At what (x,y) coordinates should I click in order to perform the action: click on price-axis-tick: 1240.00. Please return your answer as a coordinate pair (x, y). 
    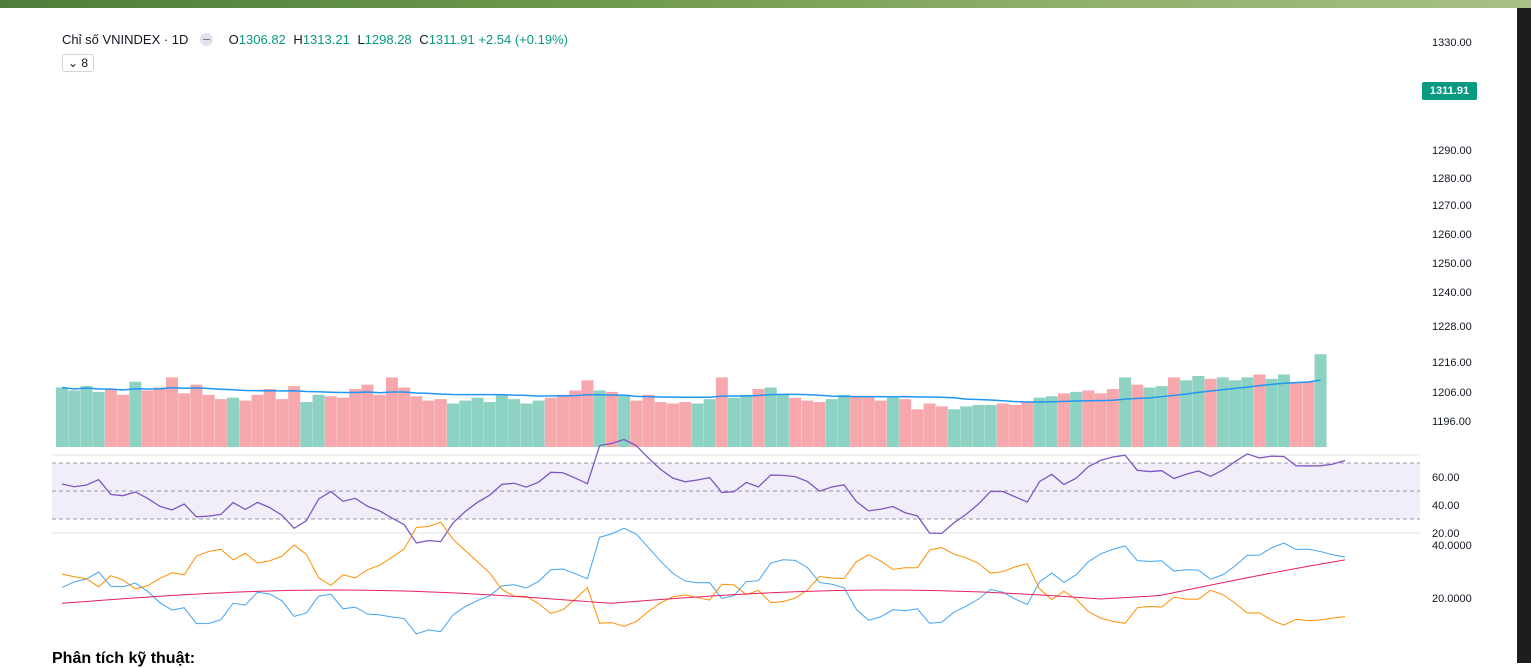
    Looking at the image, I should click on (1452, 293).